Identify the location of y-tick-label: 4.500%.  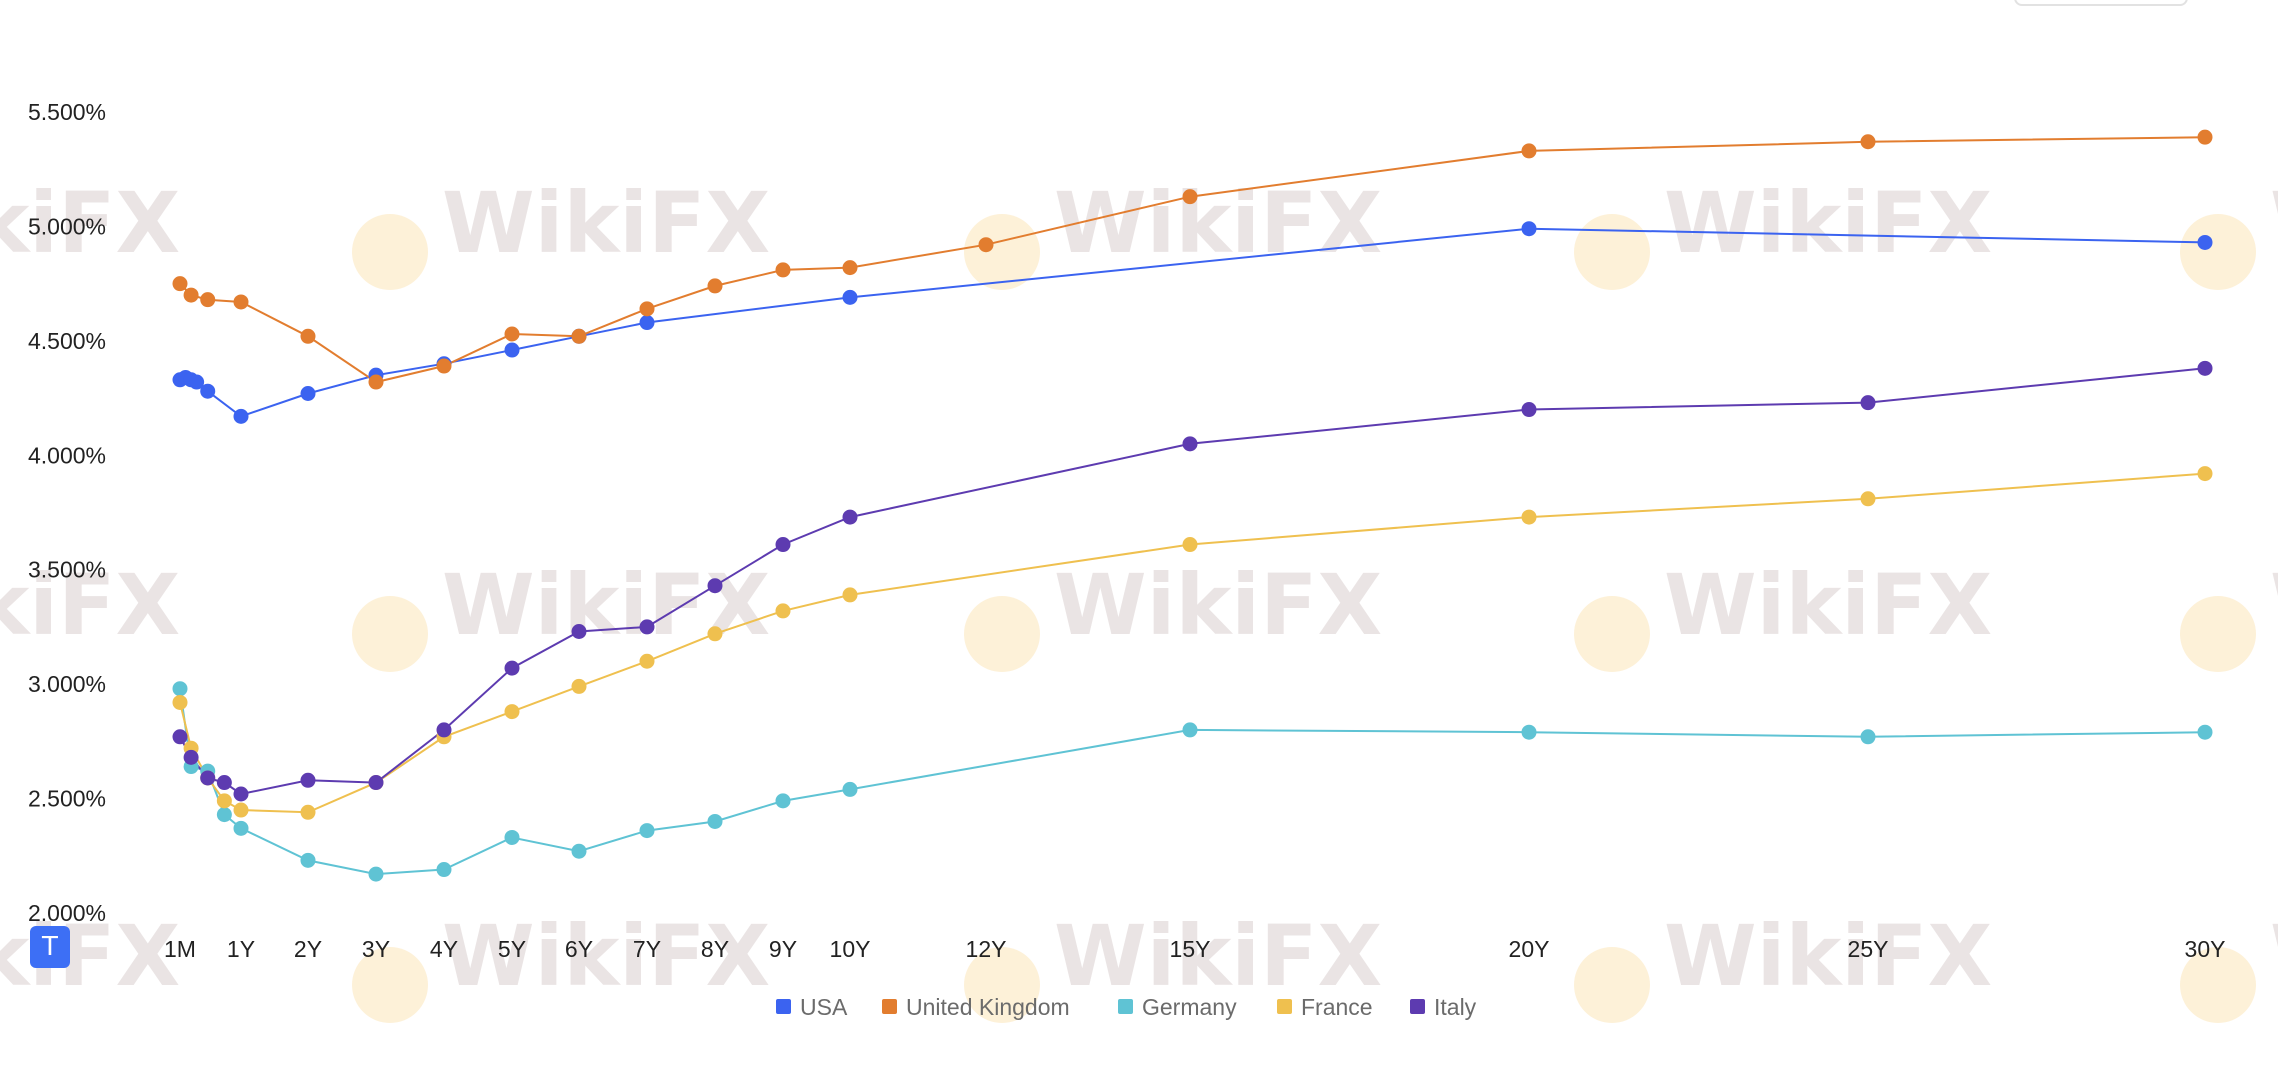
(67, 341).